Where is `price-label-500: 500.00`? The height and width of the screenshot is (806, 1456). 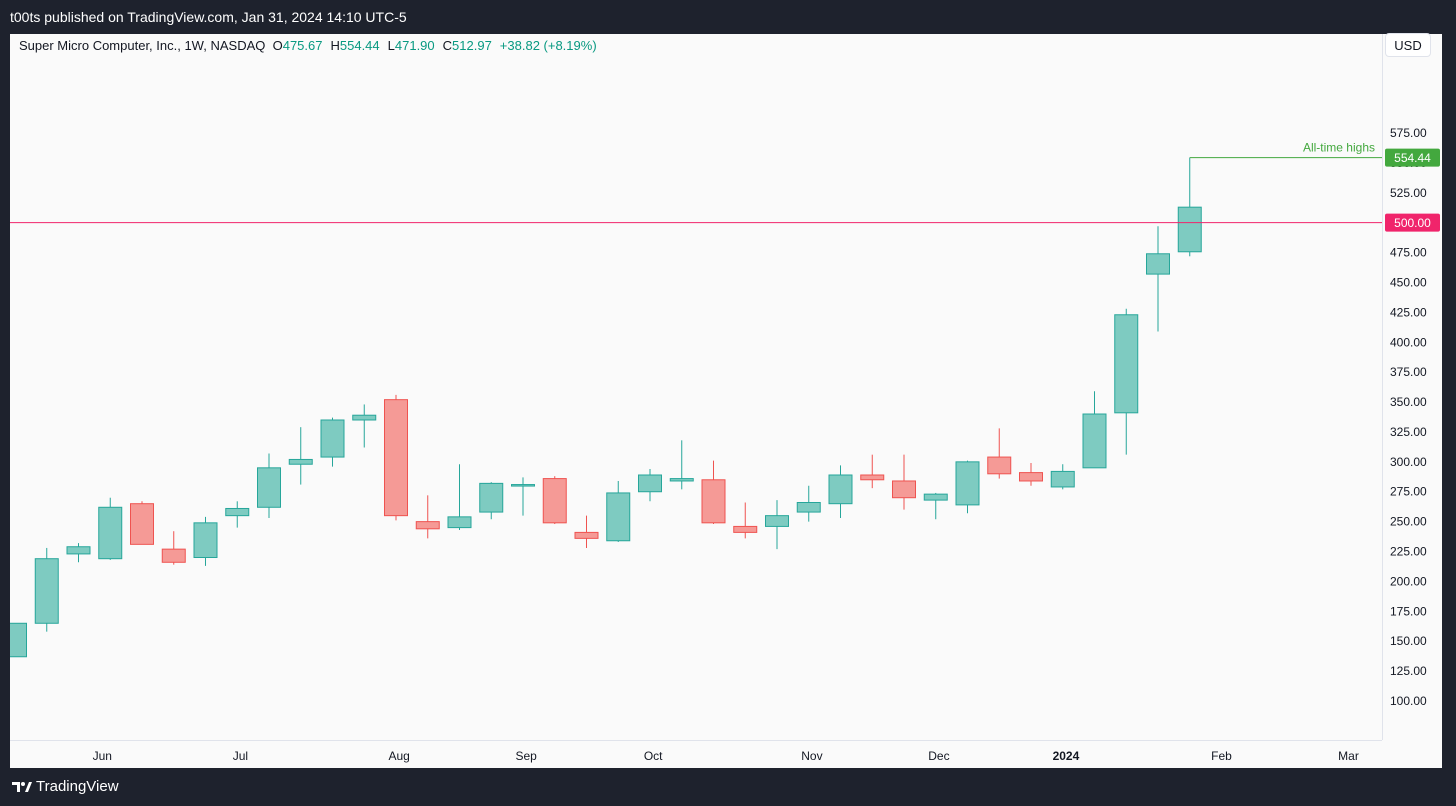
price-label-500: 500.00 is located at coordinates (1412, 223).